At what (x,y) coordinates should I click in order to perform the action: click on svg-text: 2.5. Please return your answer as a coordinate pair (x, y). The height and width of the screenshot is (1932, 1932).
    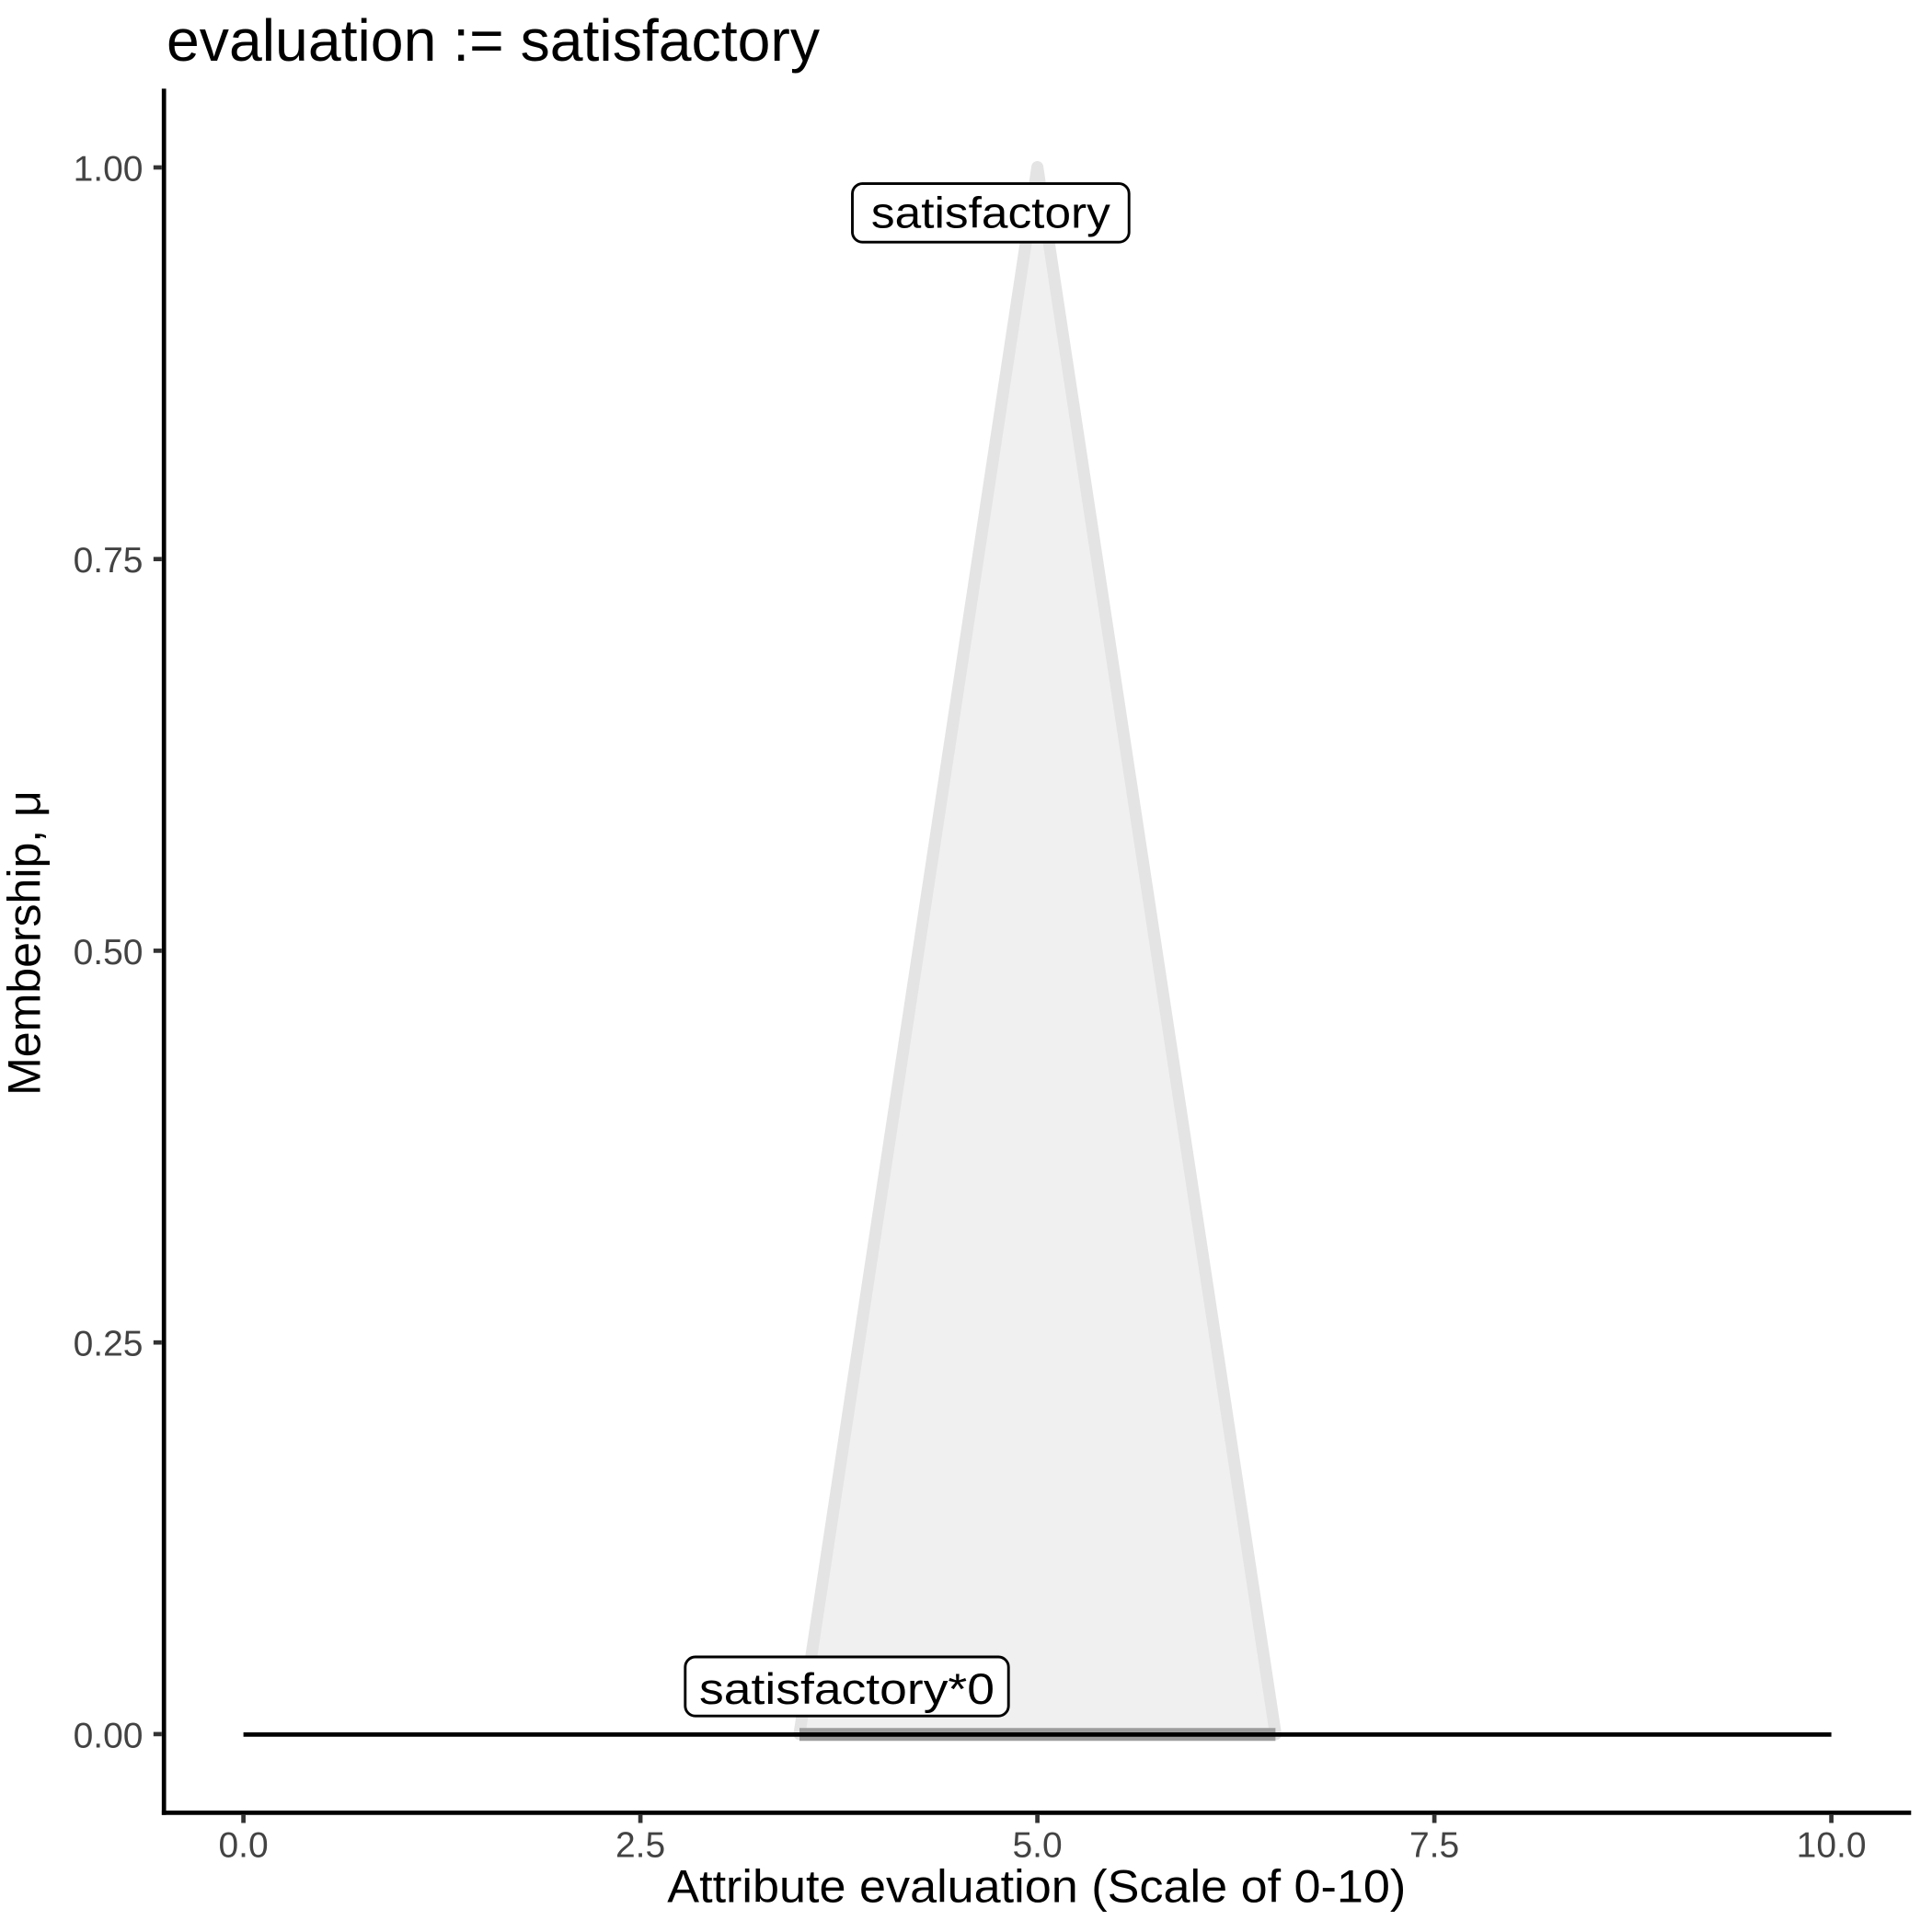
    Looking at the image, I should click on (640, 1846).